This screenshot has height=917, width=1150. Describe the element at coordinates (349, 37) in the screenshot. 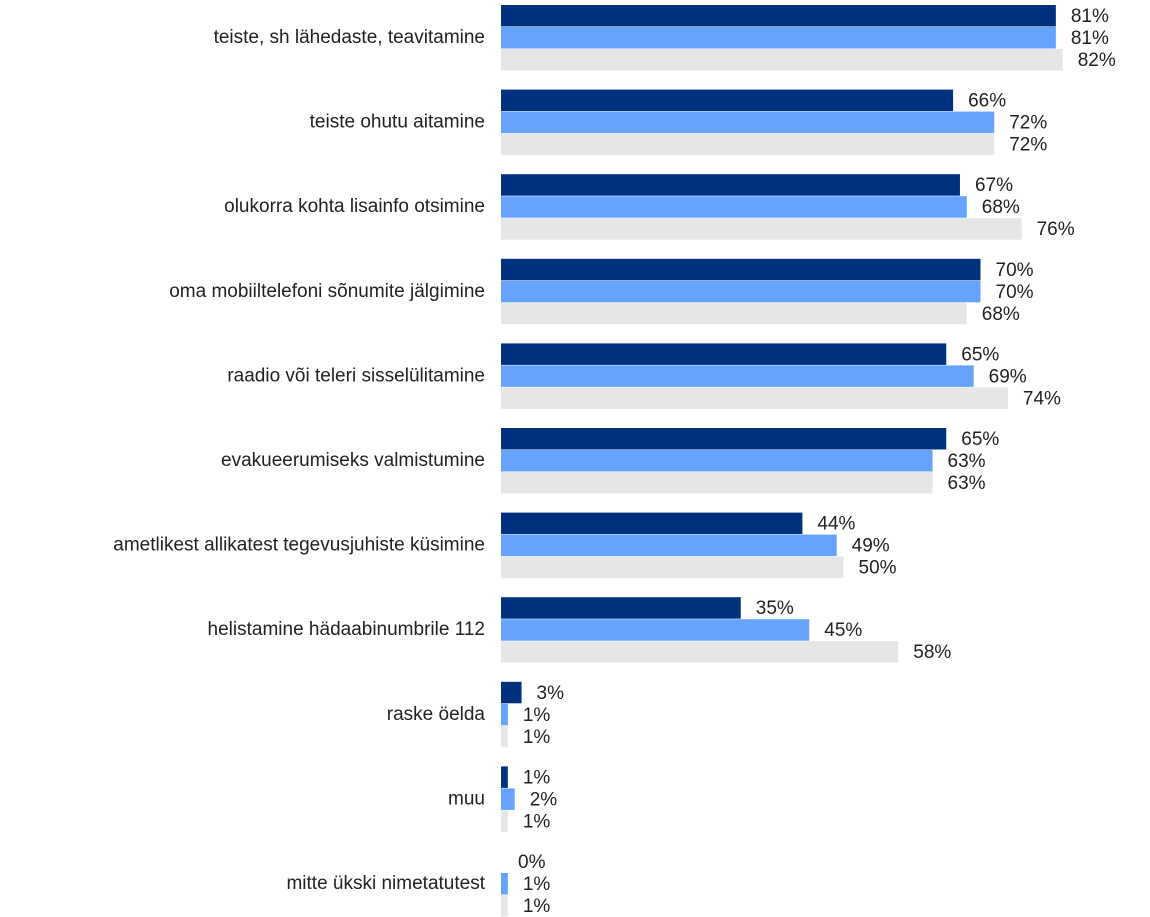

I see `category-label: teiste, sh lähedaste, teavitamine` at that location.